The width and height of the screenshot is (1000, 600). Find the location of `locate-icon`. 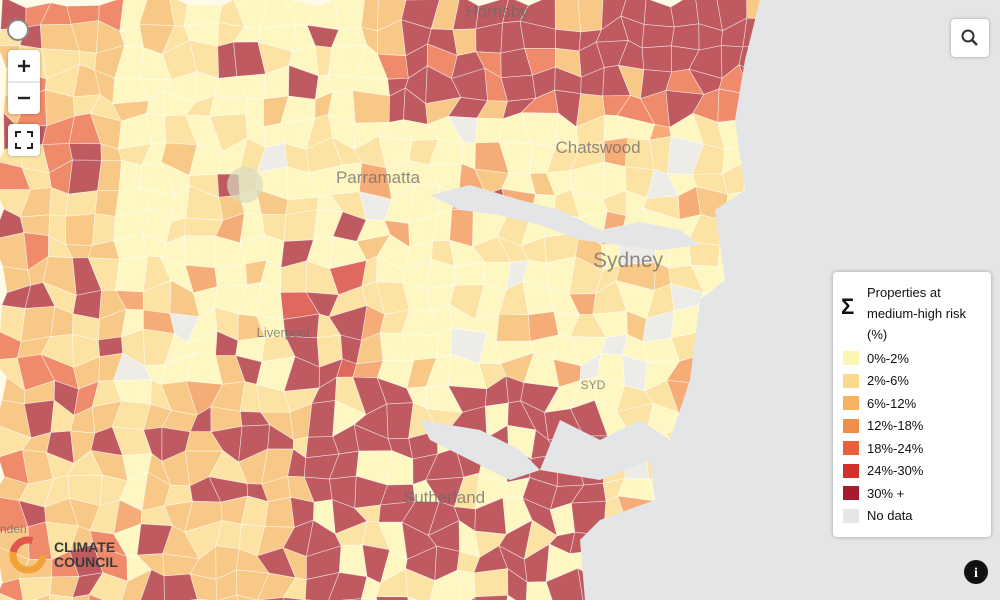

locate-icon is located at coordinates (18, 30).